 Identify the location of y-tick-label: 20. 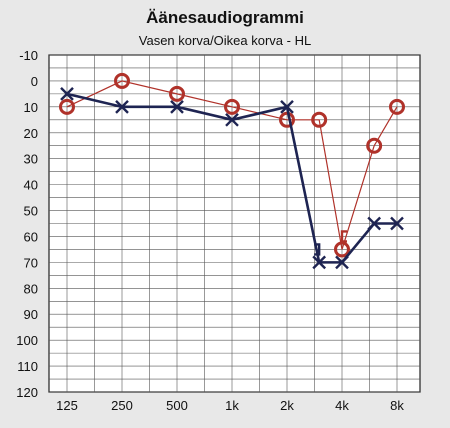
(31, 133).